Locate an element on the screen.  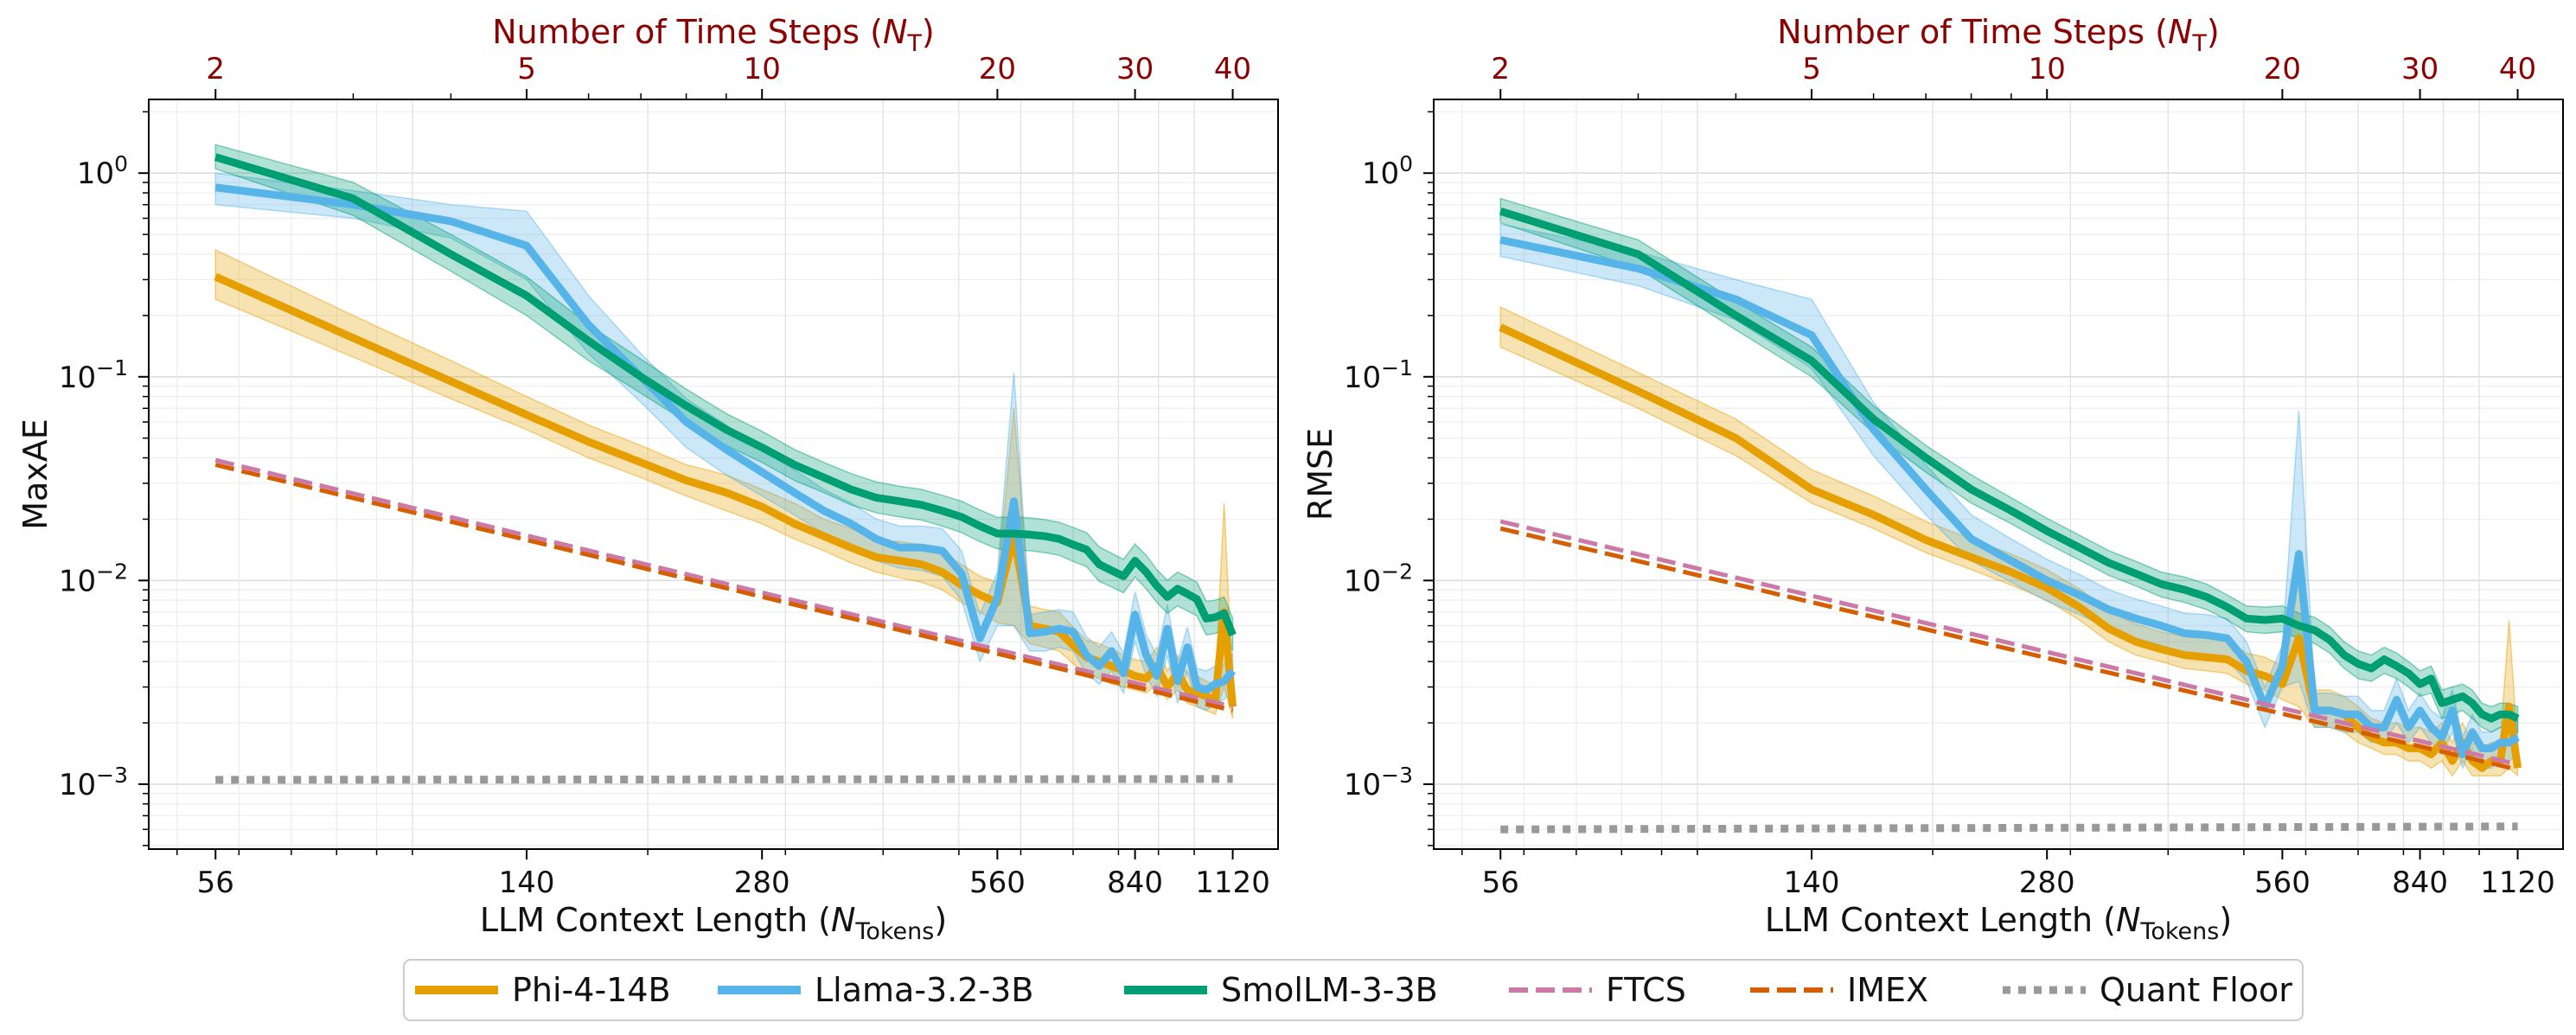
legend-item-imex: IMEX is located at coordinates (1839, 990).